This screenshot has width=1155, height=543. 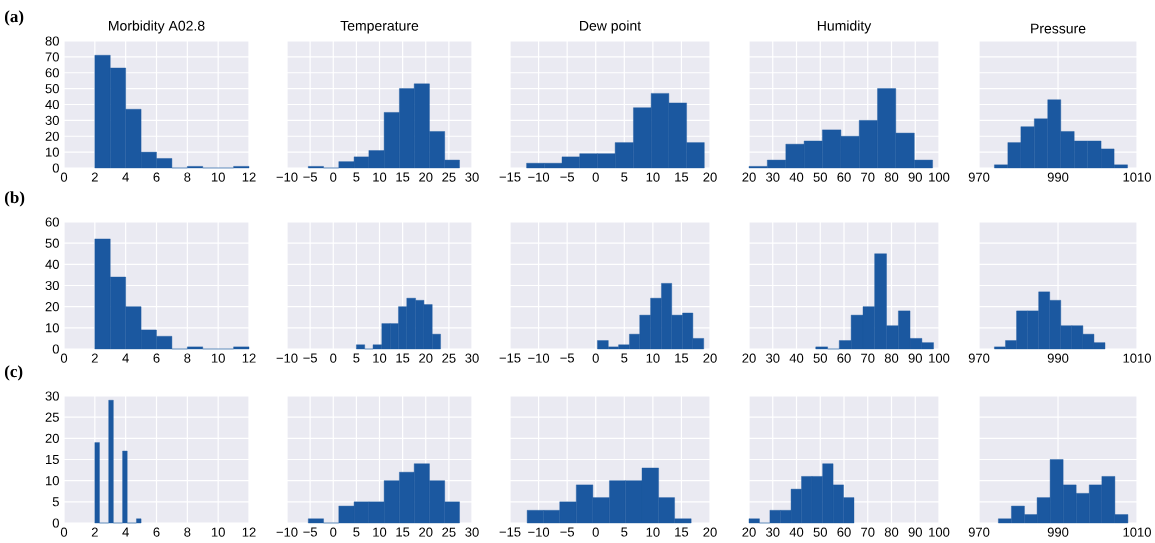 What do you see at coordinates (379, 27) in the screenshot?
I see `chart-title: Temperature` at bounding box center [379, 27].